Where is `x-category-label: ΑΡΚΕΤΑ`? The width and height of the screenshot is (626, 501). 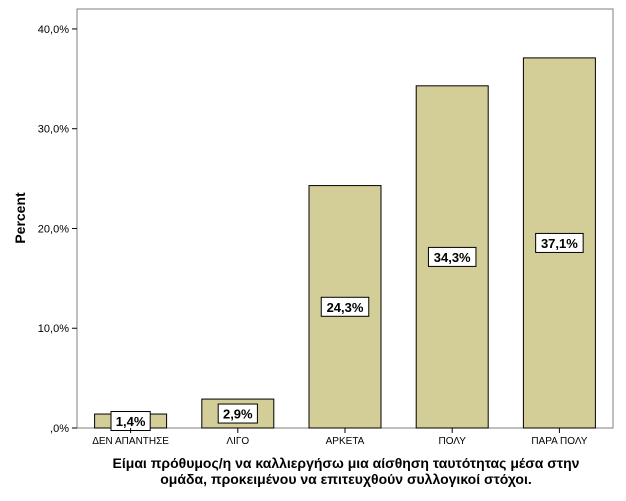 x-category-label: ΑΡΚΕΤΑ is located at coordinates (345, 441).